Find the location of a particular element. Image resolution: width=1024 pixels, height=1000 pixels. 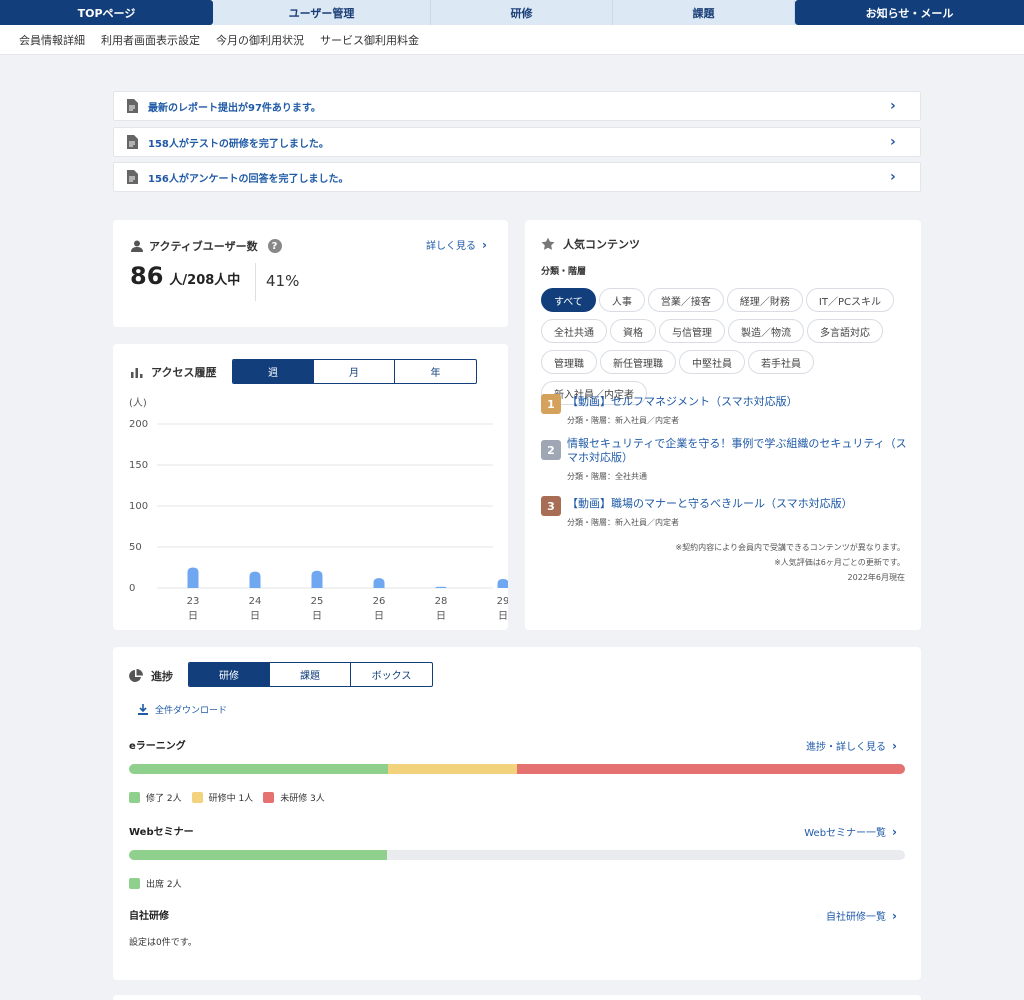

progress-tab-box: ボックス is located at coordinates (391, 676).